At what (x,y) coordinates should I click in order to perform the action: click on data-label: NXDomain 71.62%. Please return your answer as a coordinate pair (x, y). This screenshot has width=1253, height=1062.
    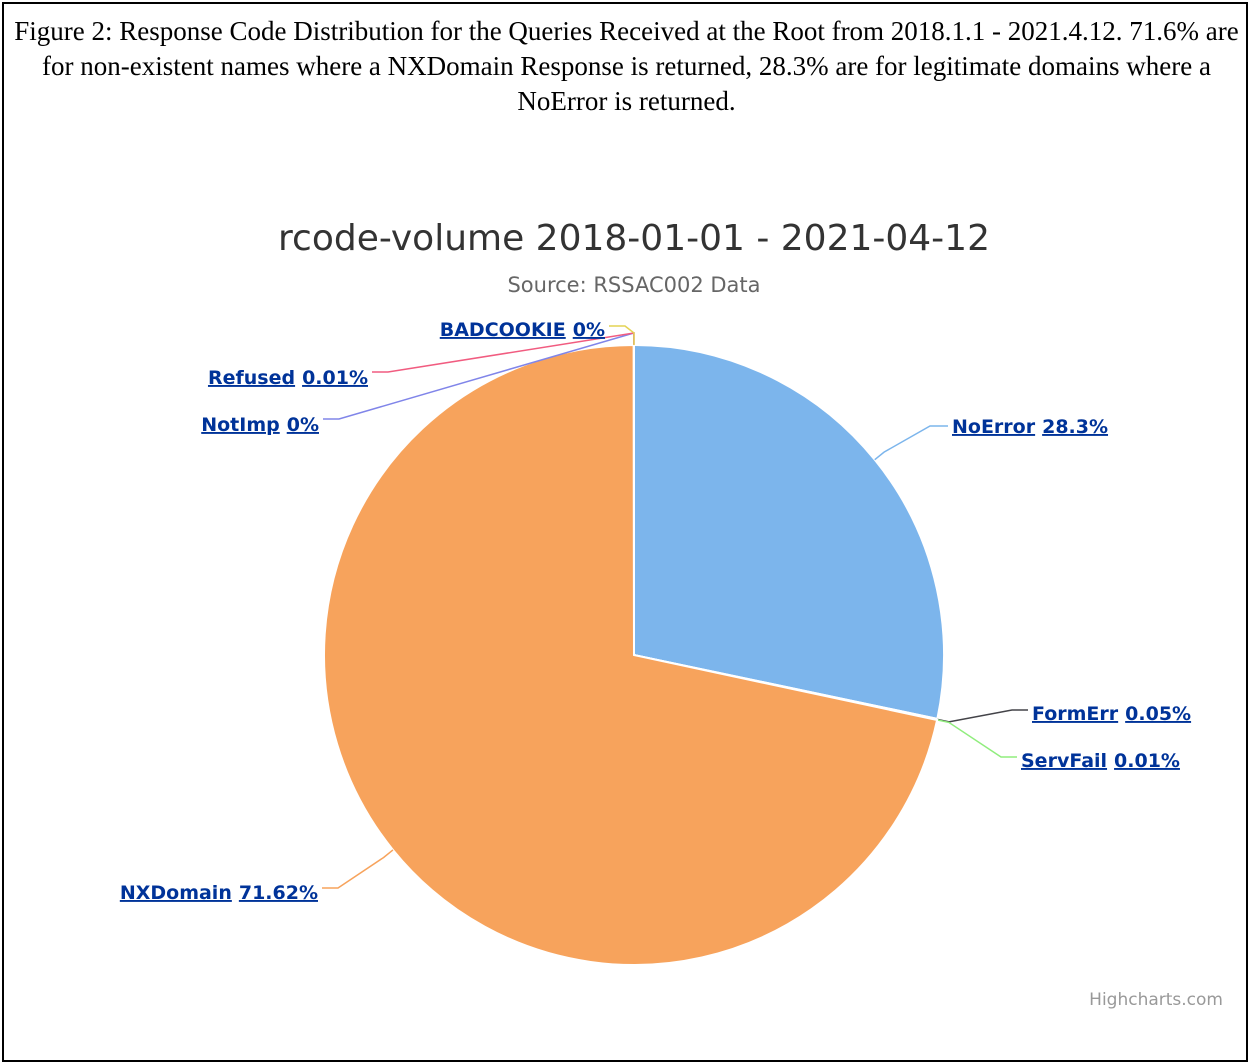
    Looking at the image, I should click on (219, 893).